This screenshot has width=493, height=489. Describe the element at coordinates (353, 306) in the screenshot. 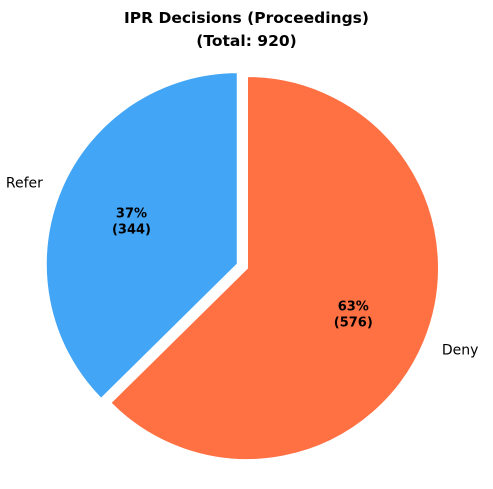

I see `slice-percent-deny: 63%` at that location.